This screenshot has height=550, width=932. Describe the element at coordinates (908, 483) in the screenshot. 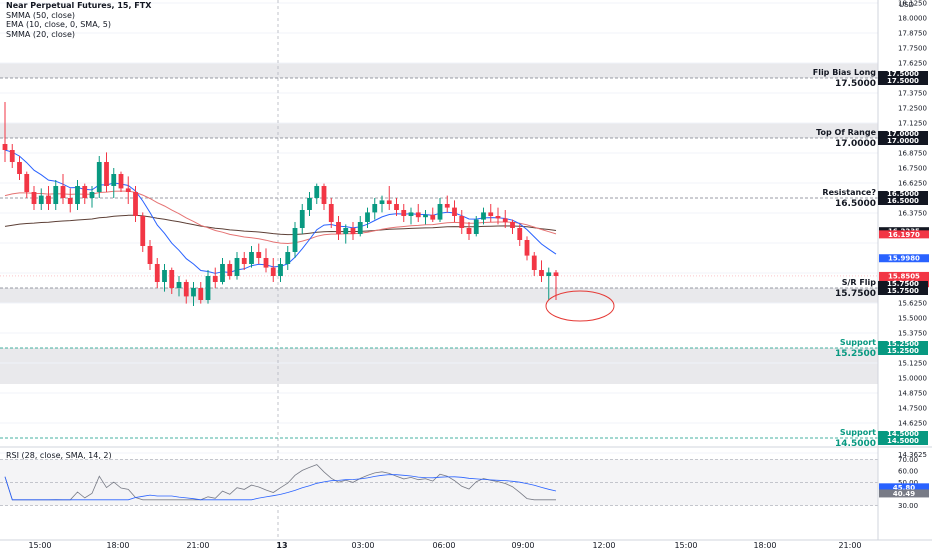

I see `rsi-tick: 50.00` at that location.